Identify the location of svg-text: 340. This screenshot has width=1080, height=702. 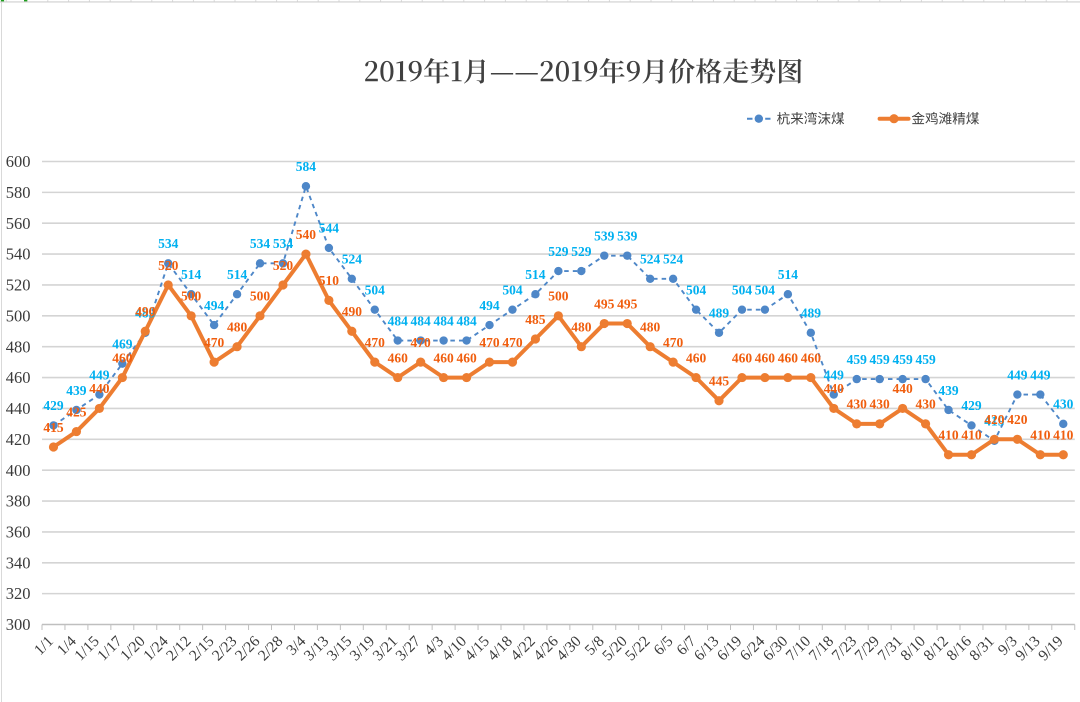
(18, 562).